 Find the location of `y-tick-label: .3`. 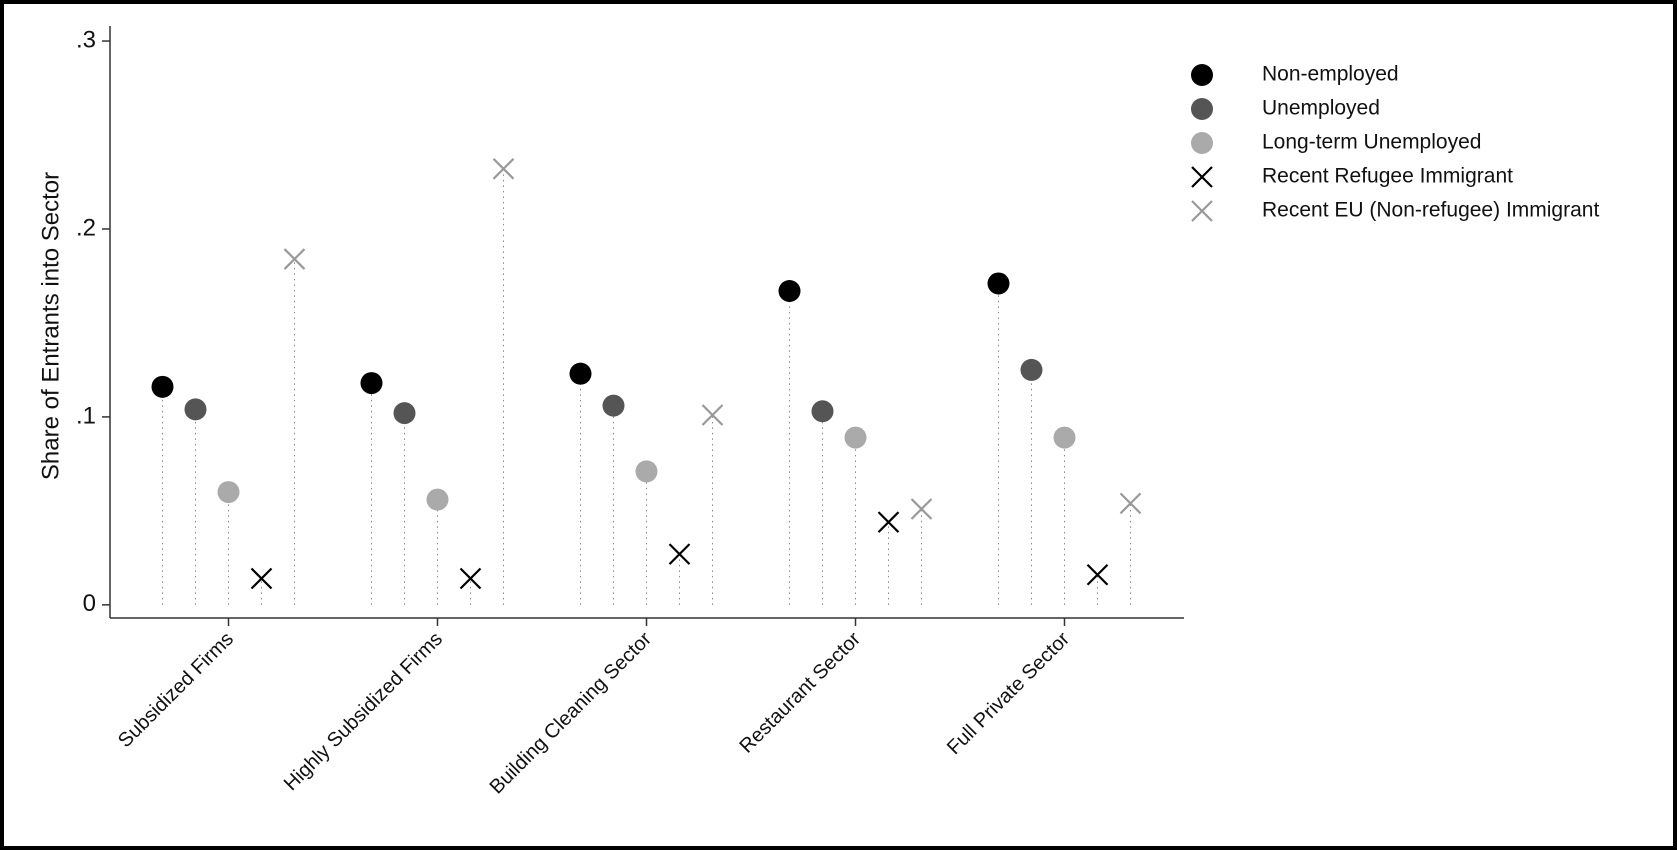

y-tick-label: .3 is located at coordinates (86, 39).